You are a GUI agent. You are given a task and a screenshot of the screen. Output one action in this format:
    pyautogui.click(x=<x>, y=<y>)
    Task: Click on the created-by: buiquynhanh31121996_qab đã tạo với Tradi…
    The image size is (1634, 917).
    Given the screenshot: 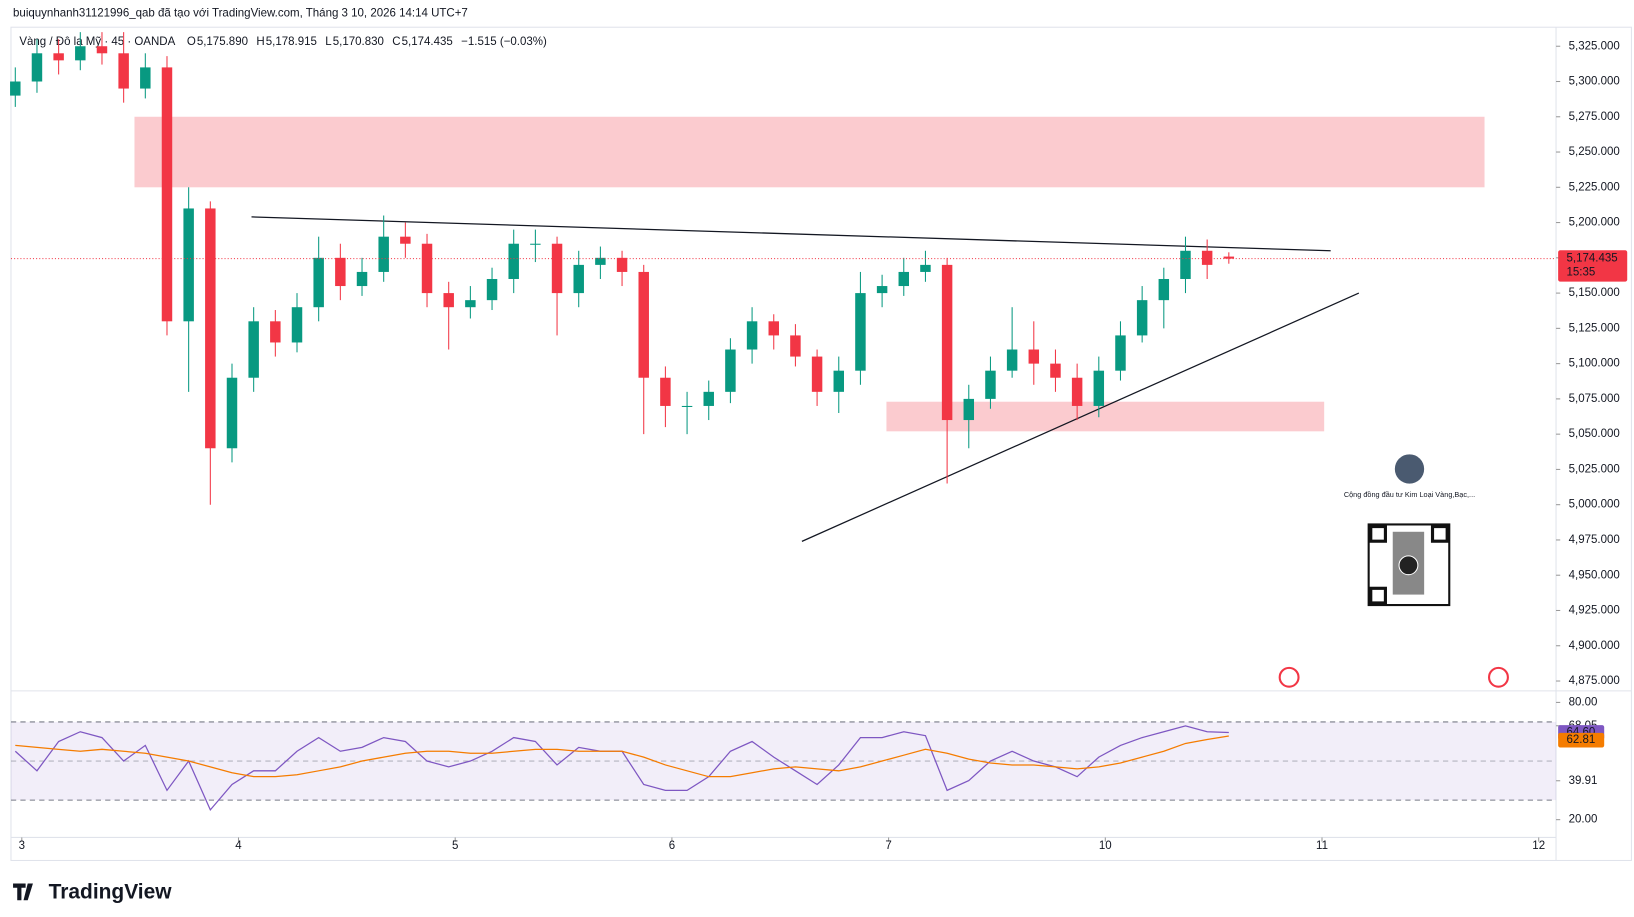 What is the action you would take?
    pyautogui.click(x=240, y=14)
    